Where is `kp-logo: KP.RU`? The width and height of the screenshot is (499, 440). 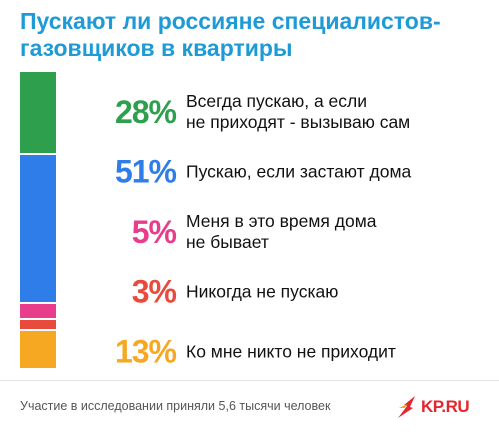 kp-logo: KP.RU is located at coordinates (445, 407).